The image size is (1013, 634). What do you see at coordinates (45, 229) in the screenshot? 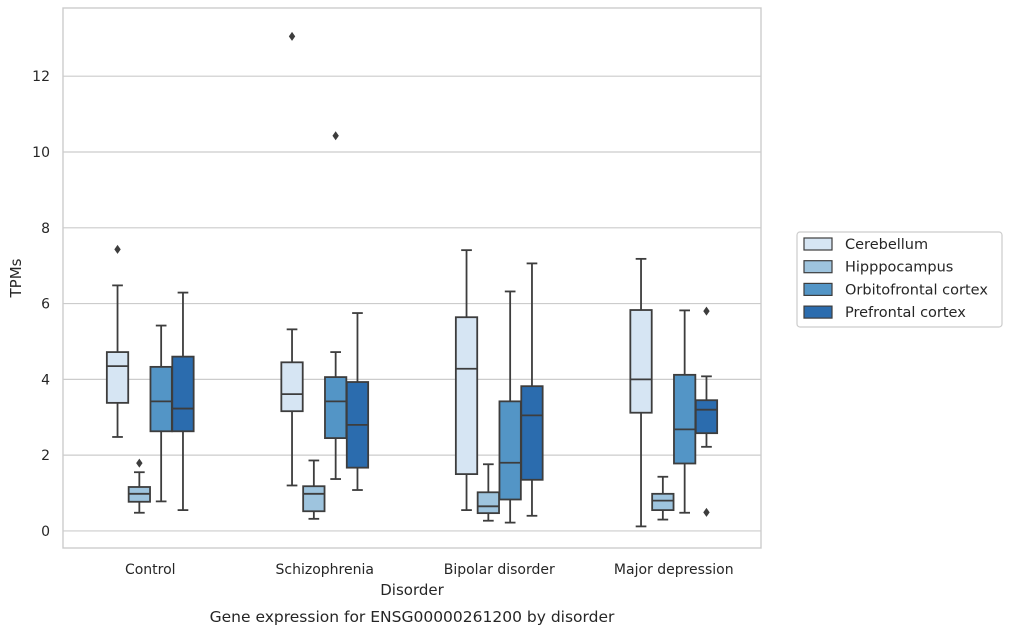
I see `y-tick-label-8: 8` at bounding box center [45, 229].